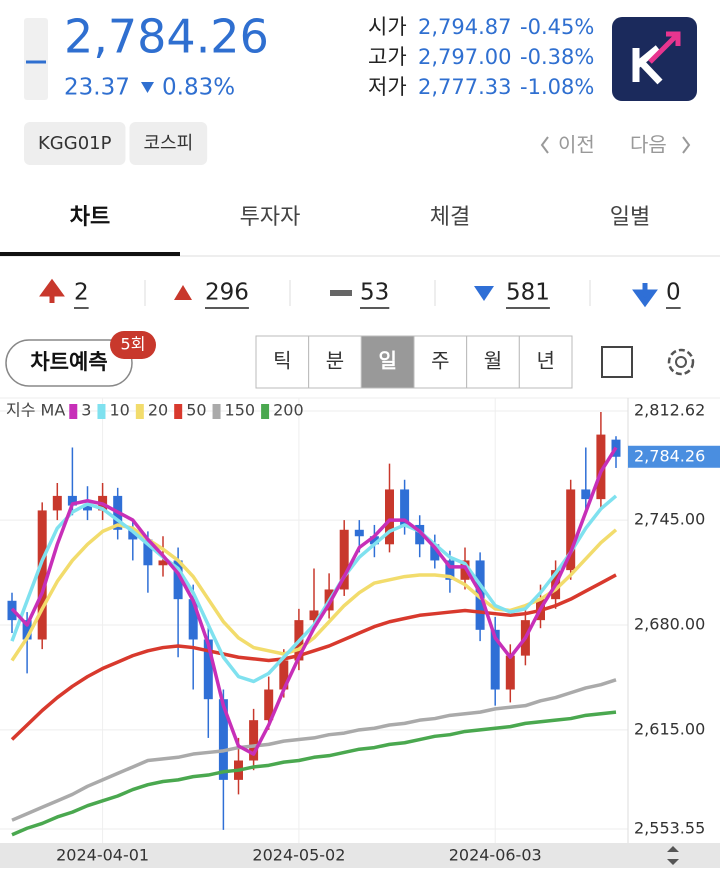 This screenshot has height=879, width=720. What do you see at coordinates (648, 145) in the screenshot?
I see `next: 다음` at bounding box center [648, 145].